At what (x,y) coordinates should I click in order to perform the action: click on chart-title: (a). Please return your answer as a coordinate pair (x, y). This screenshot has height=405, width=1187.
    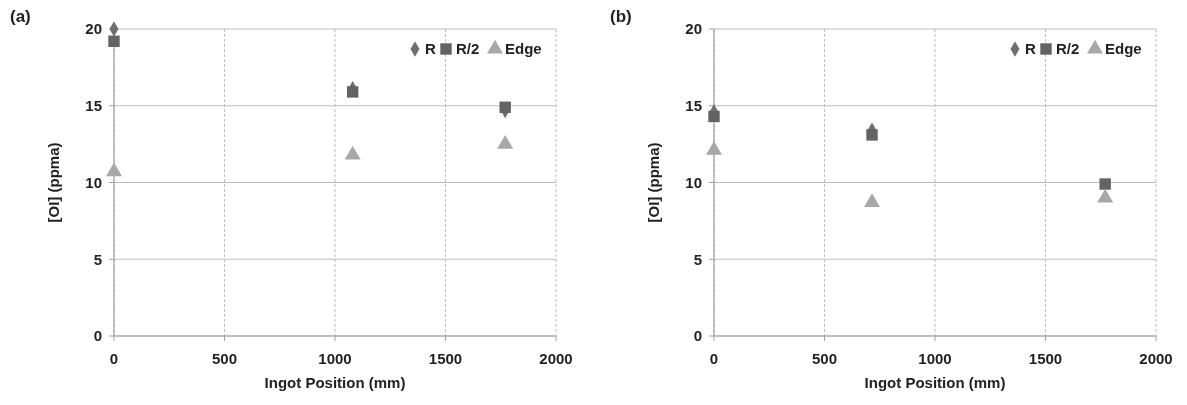
    Looking at the image, I should click on (20, 16).